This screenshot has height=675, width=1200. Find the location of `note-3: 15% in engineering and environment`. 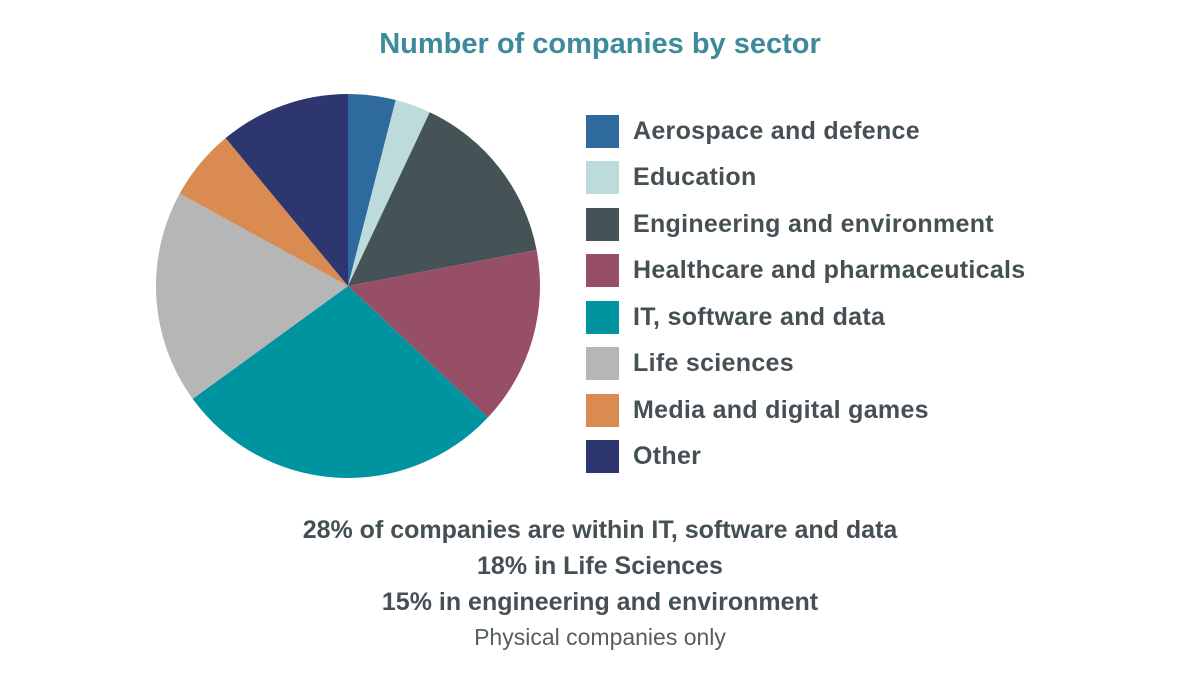

note-3: 15% in engineering and environment is located at coordinates (600, 602).